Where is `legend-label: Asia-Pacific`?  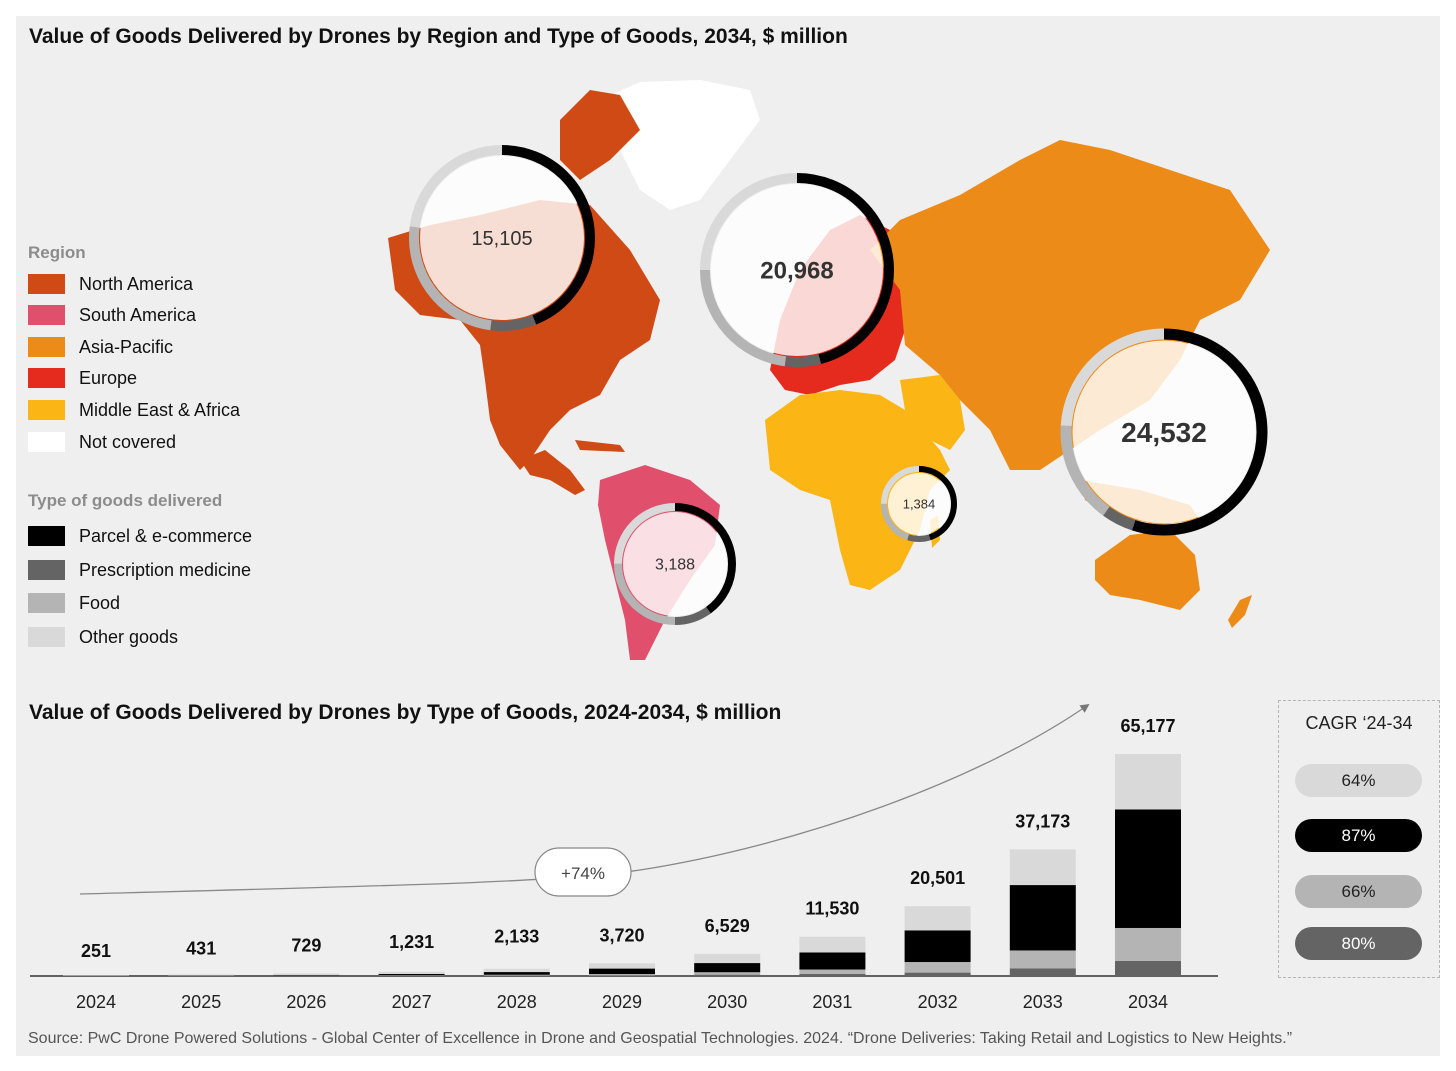
legend-label: Asia-Pacific is located at coordinates (126, 347).